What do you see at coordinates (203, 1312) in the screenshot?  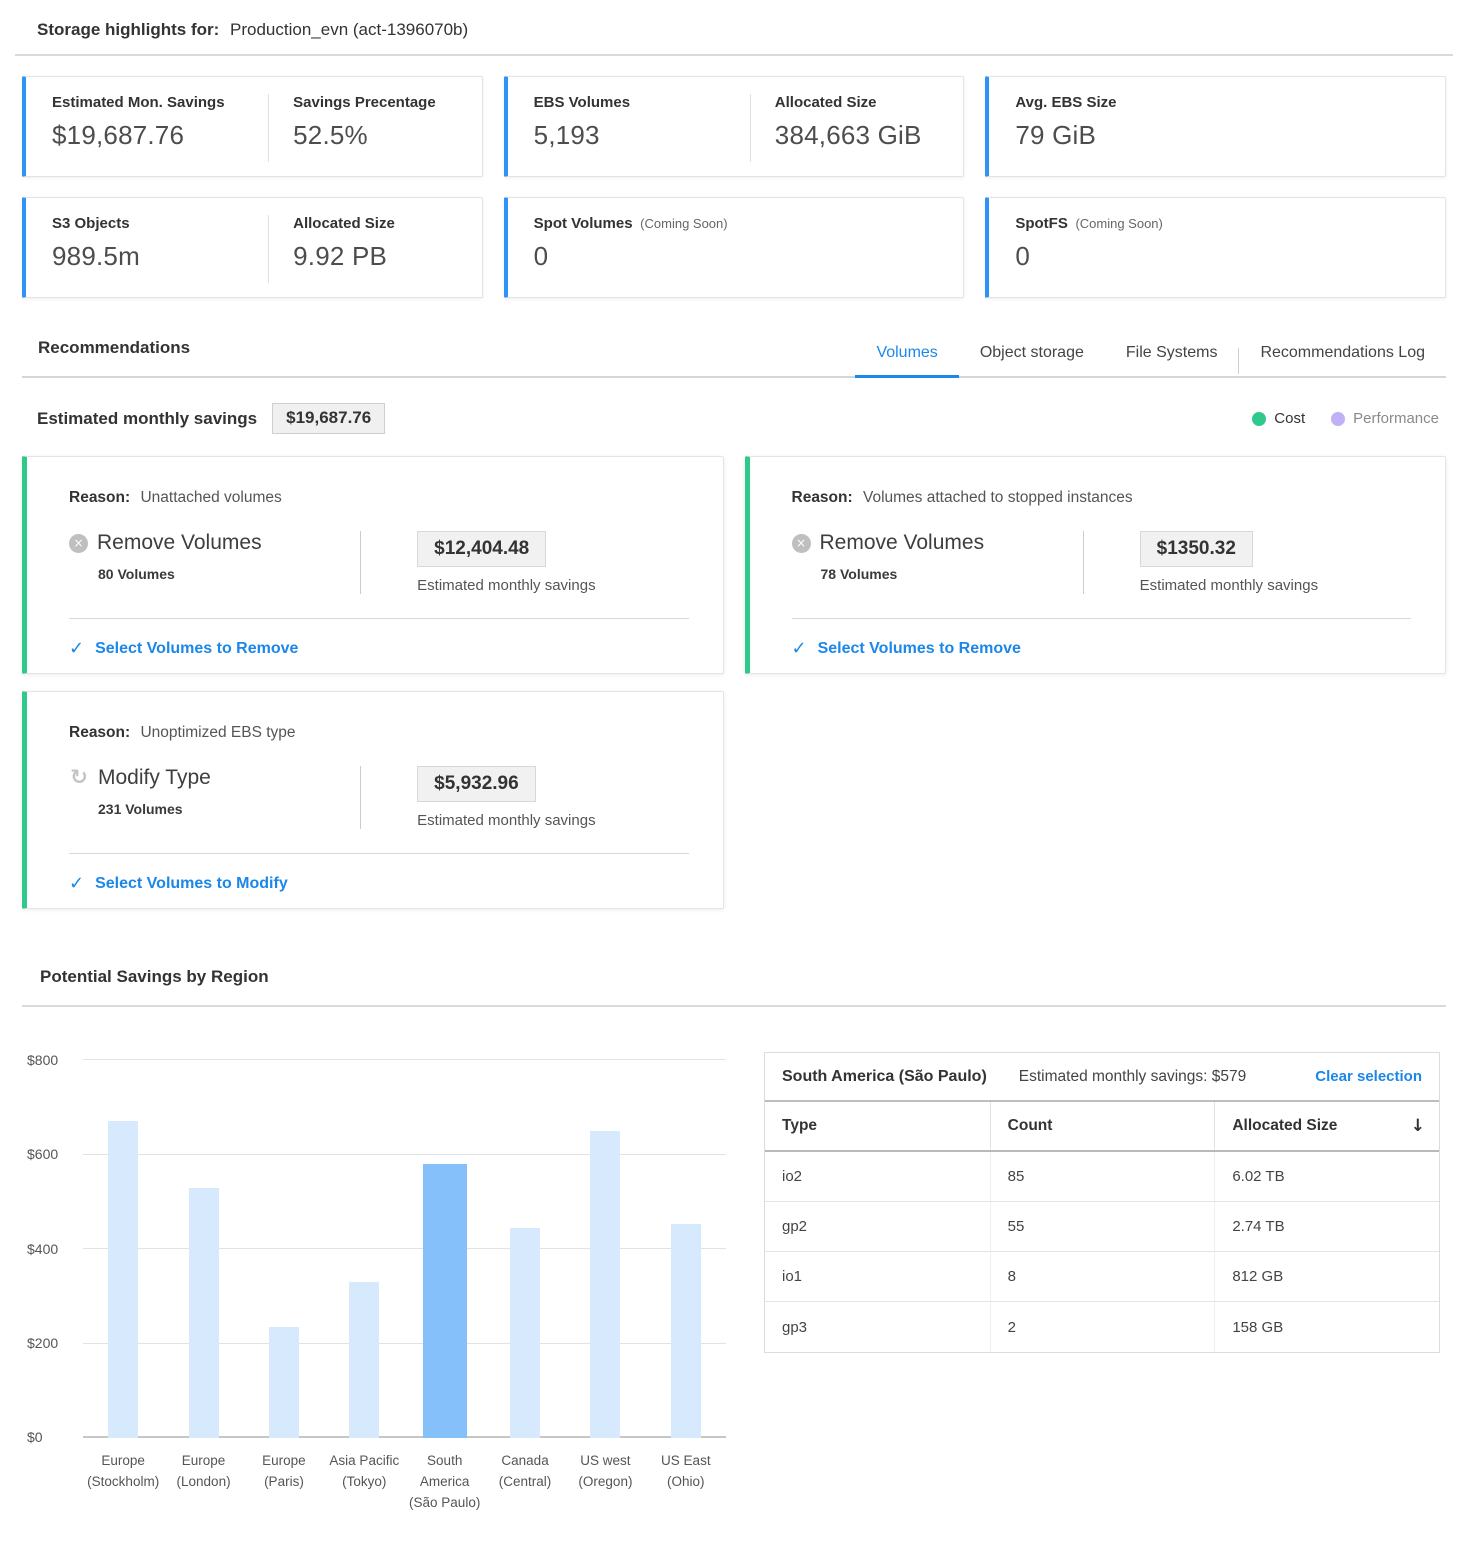 I see `bar-europe-london-` at bounding box center [203, 1312].